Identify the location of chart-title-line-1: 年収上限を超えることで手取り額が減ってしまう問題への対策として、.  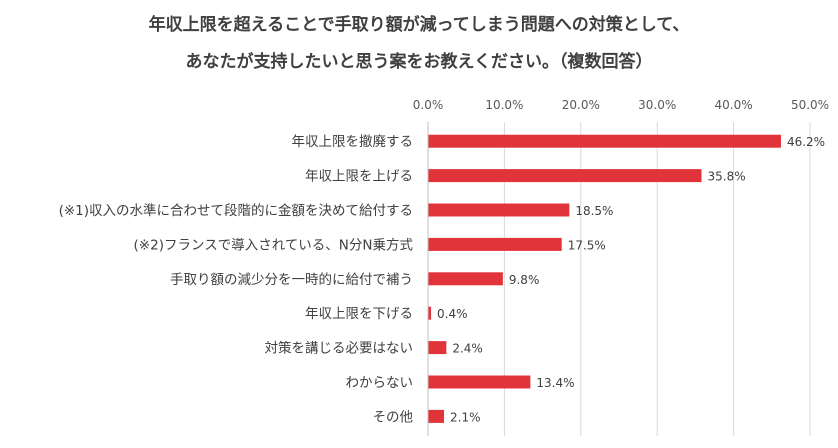
(419, 25).